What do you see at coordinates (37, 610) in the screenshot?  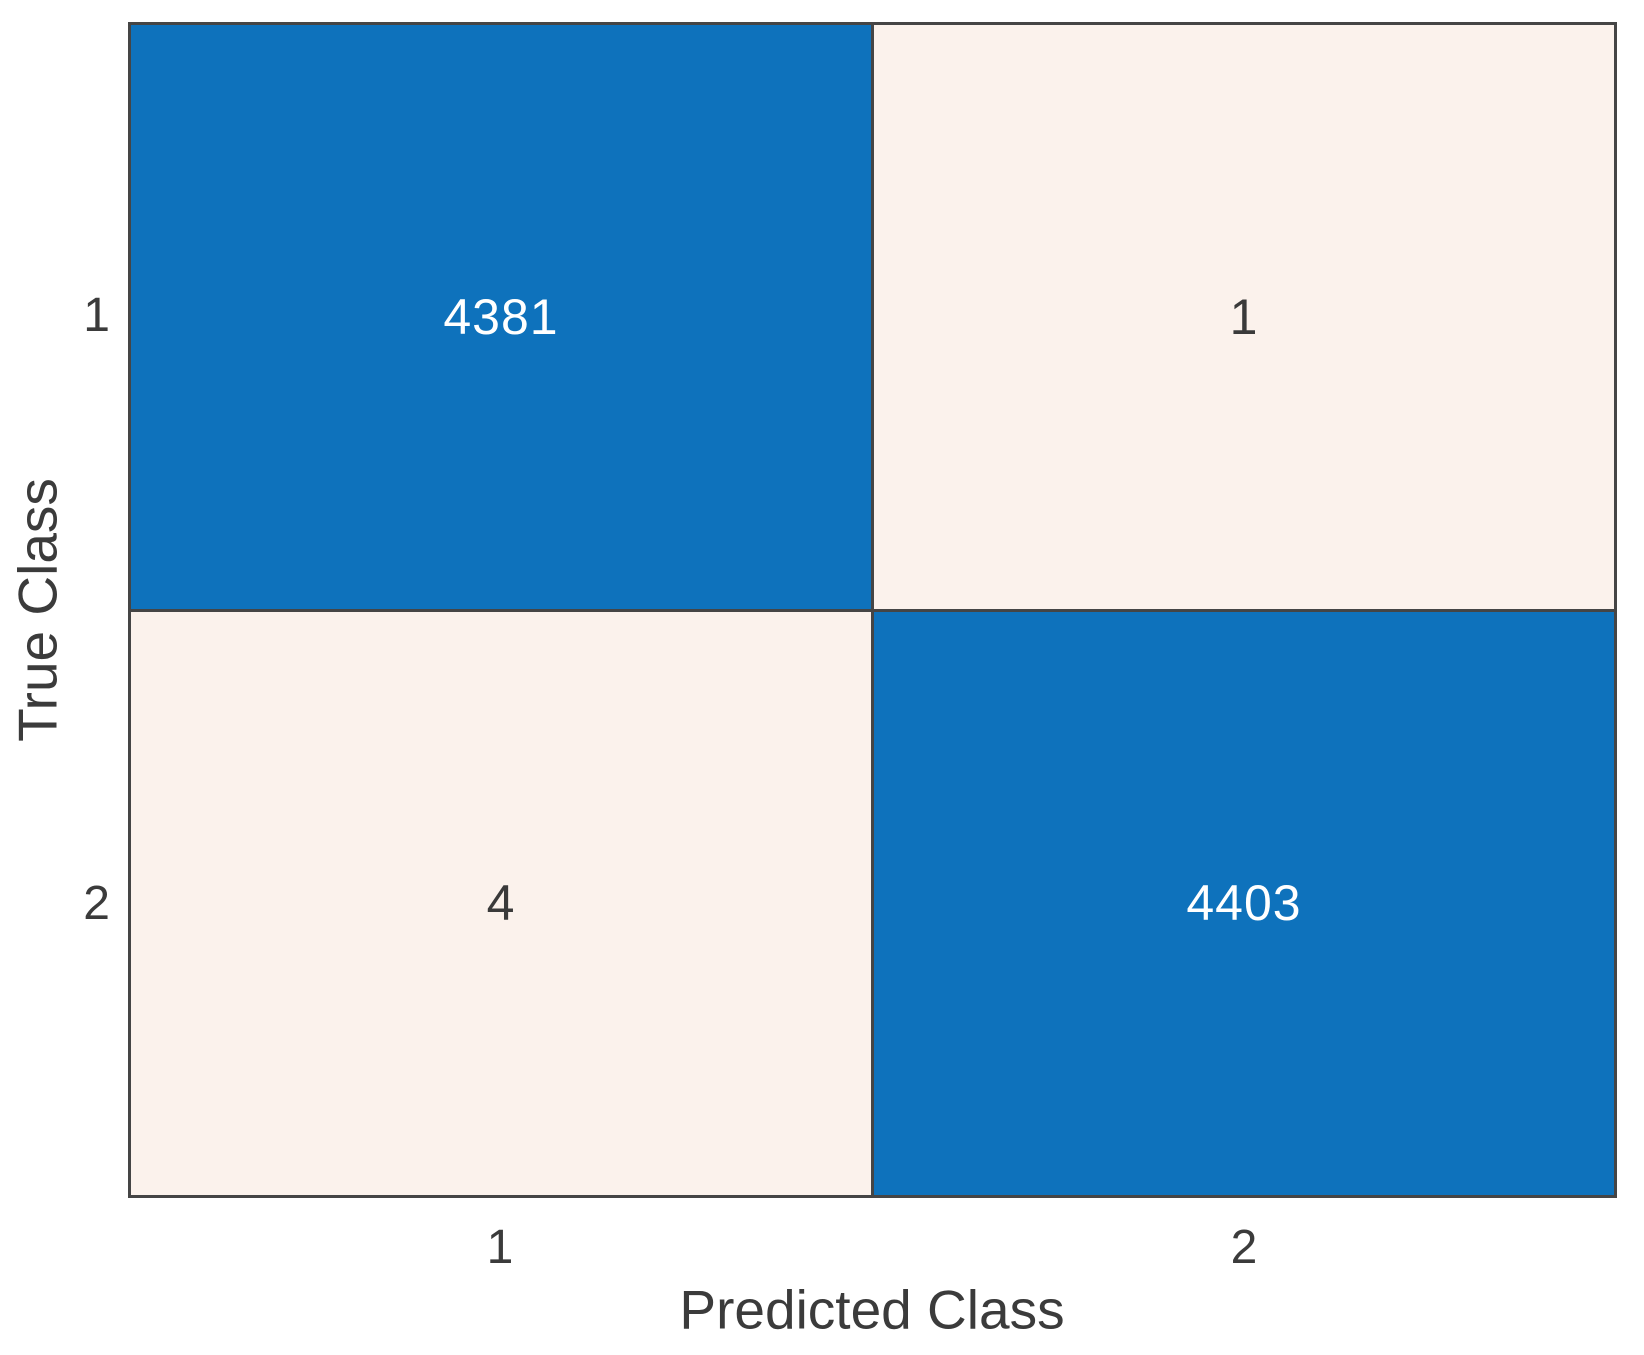 I see `y-axis-label: True Class` at bounding box center [37, 610].